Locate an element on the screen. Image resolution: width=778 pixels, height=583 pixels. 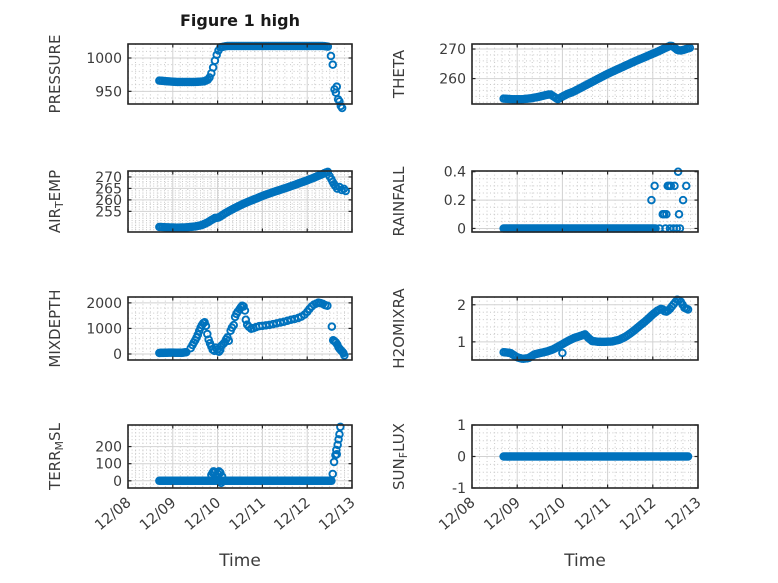
series-sun-flux is located at coordinates (596, 456).